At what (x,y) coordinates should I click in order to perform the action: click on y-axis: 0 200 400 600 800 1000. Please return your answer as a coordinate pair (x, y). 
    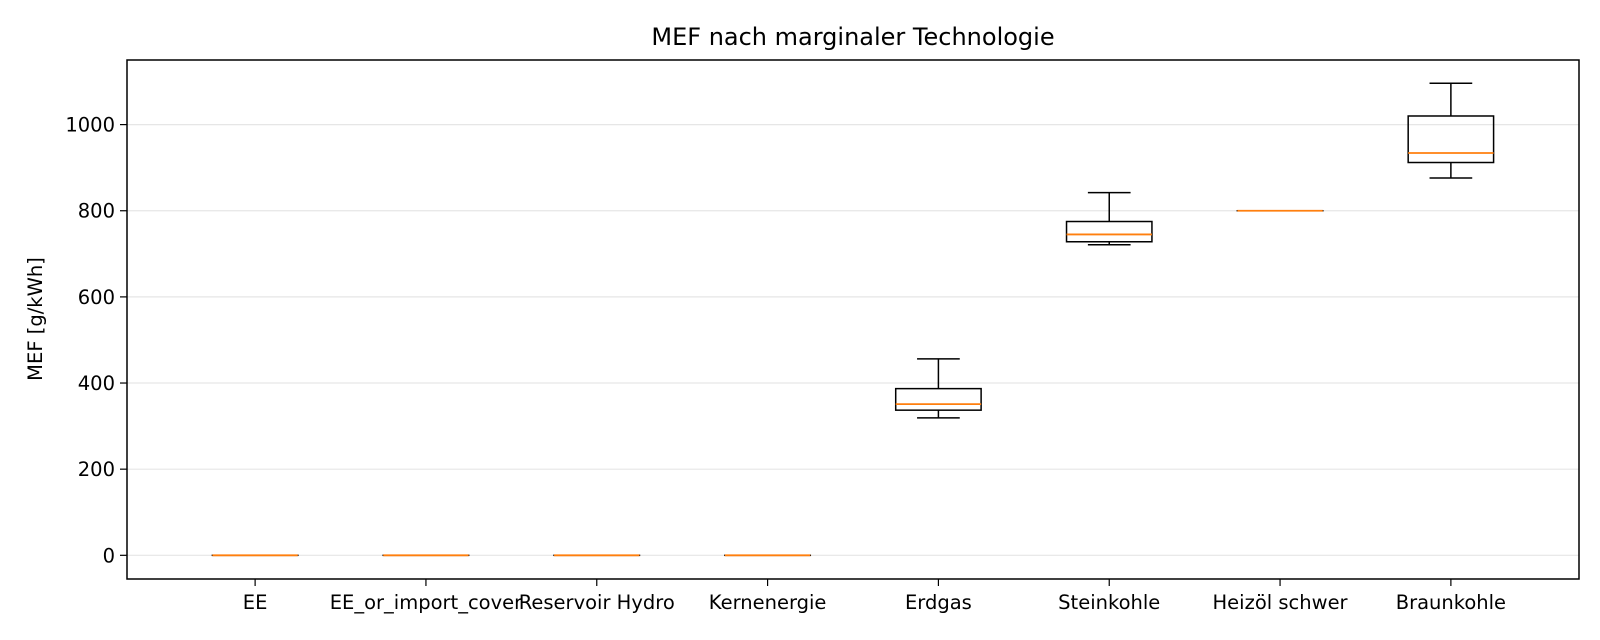
    Looking at the image, I should click on (96, 340).